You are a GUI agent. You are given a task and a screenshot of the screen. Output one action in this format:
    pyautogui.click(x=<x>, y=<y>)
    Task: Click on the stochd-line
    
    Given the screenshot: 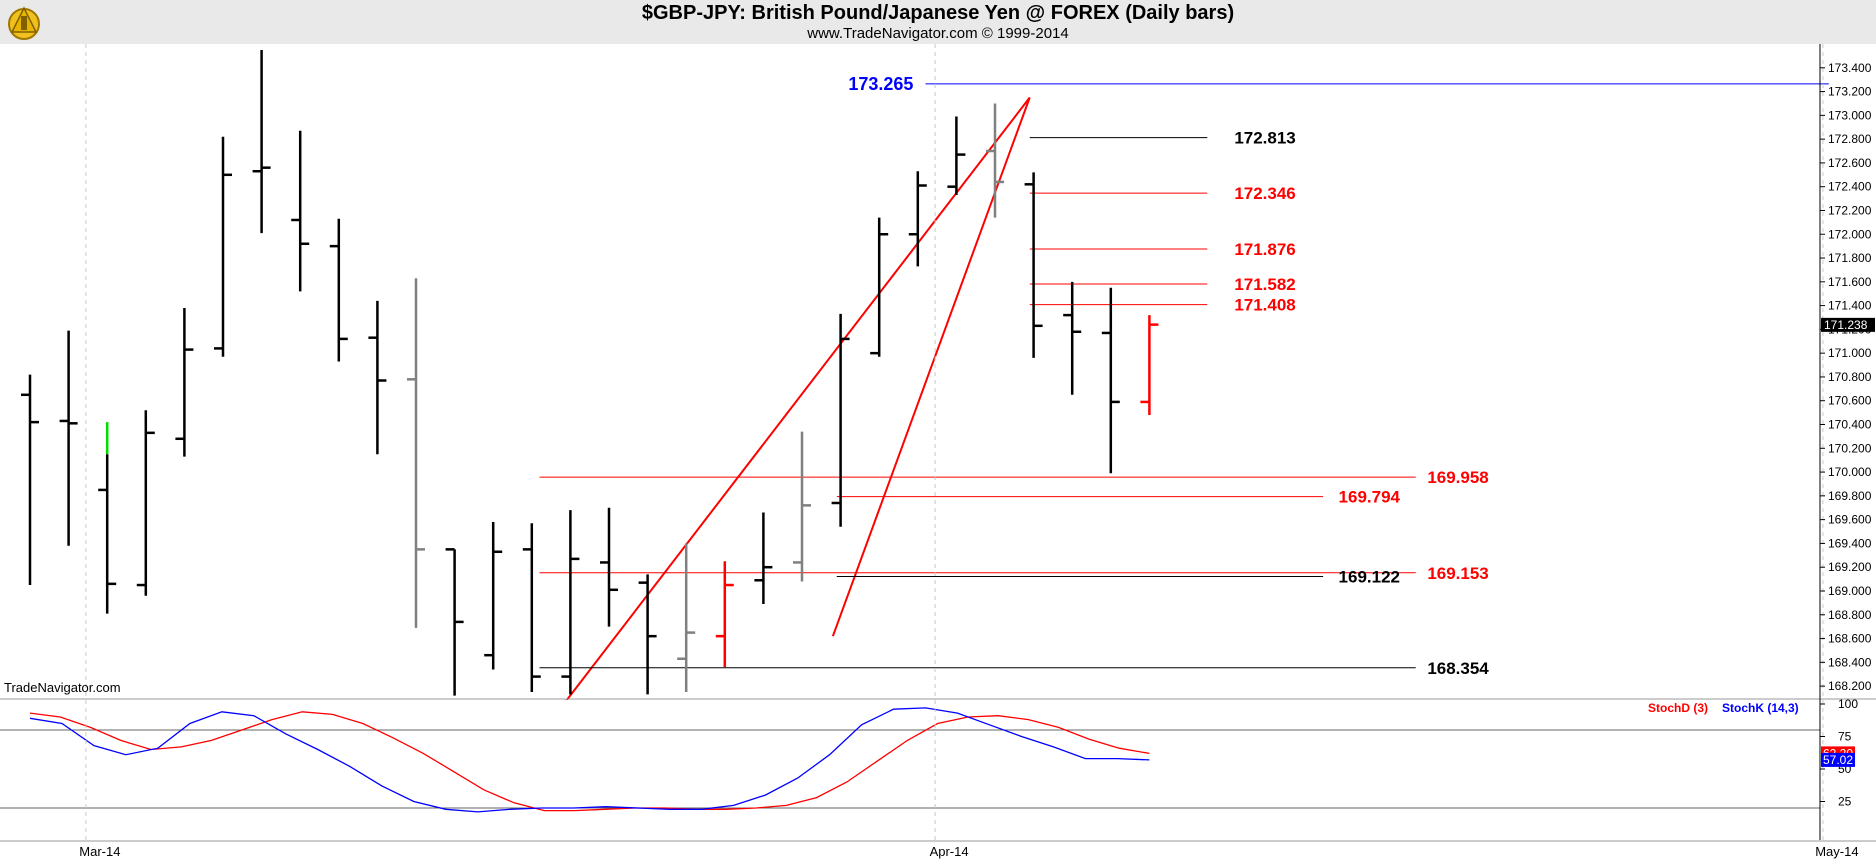 What is the action you would take?
    pyautogui.click(x=589, y=761)
    